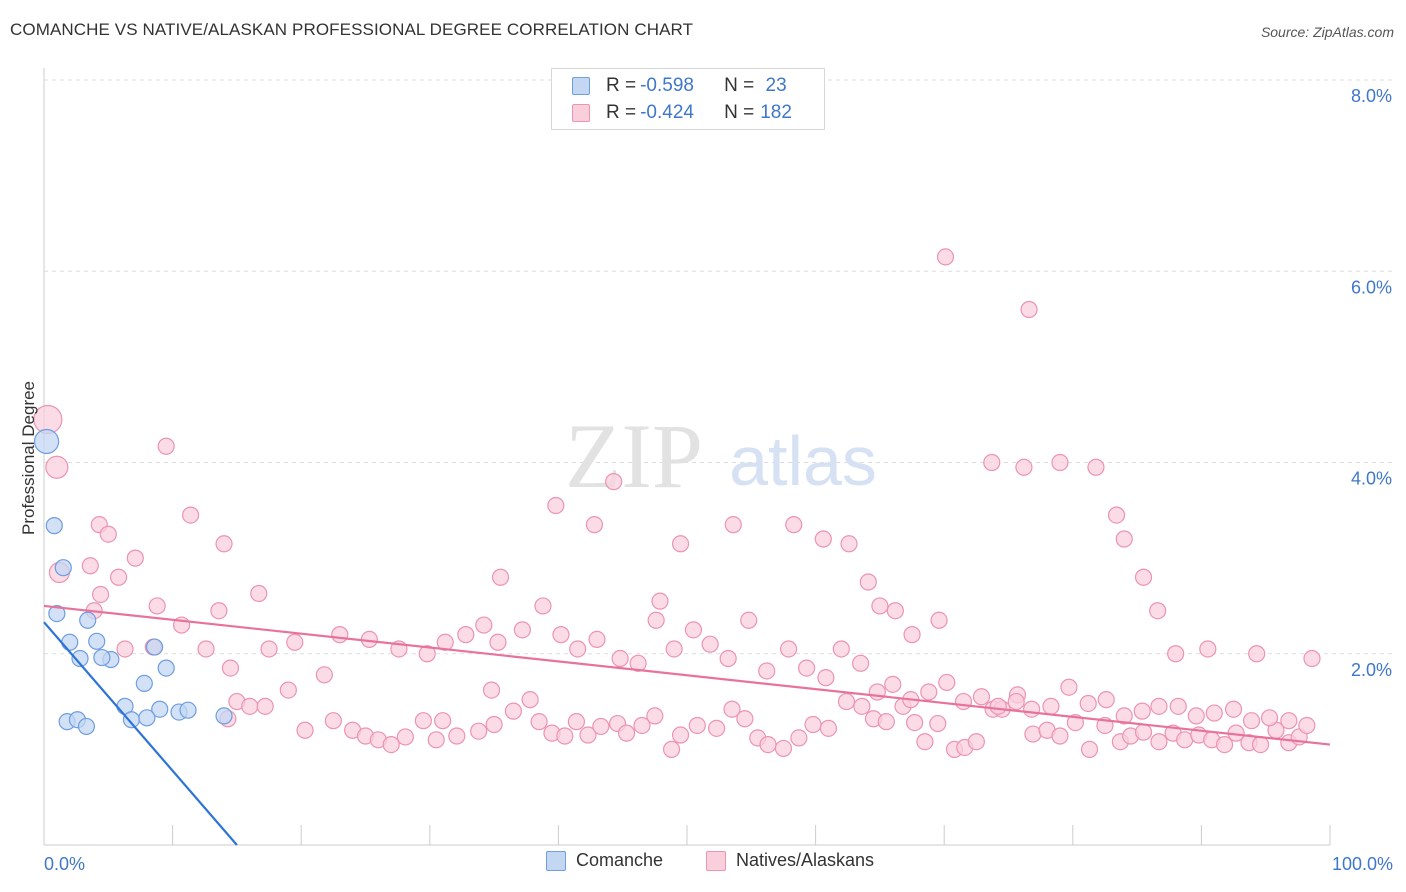 The height and width of the screenshot is (892, 1406). What do you see at coordinates (556, 860) in the screenshot?
I see `legend-swatch-comanche` at bounding box center [556, 860].